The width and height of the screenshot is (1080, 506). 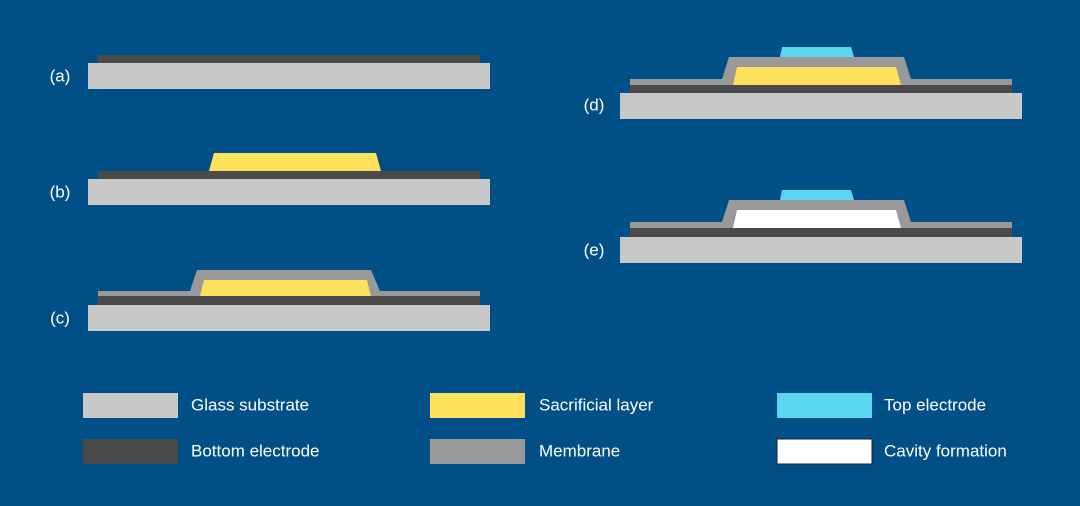 I want to click on step-c: (c), so click(x=270, y=300).